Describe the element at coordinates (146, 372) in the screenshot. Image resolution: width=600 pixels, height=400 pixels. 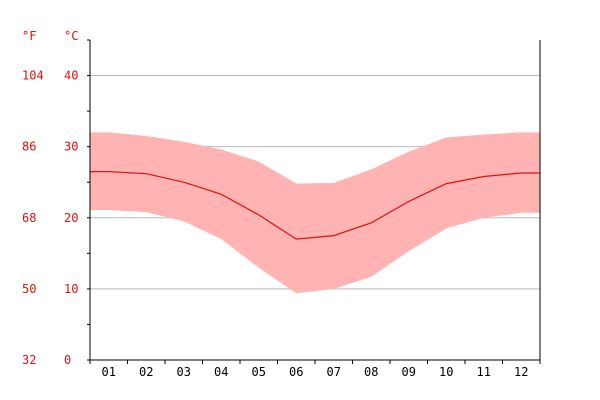
I see `x-label-02: 02` at that location.